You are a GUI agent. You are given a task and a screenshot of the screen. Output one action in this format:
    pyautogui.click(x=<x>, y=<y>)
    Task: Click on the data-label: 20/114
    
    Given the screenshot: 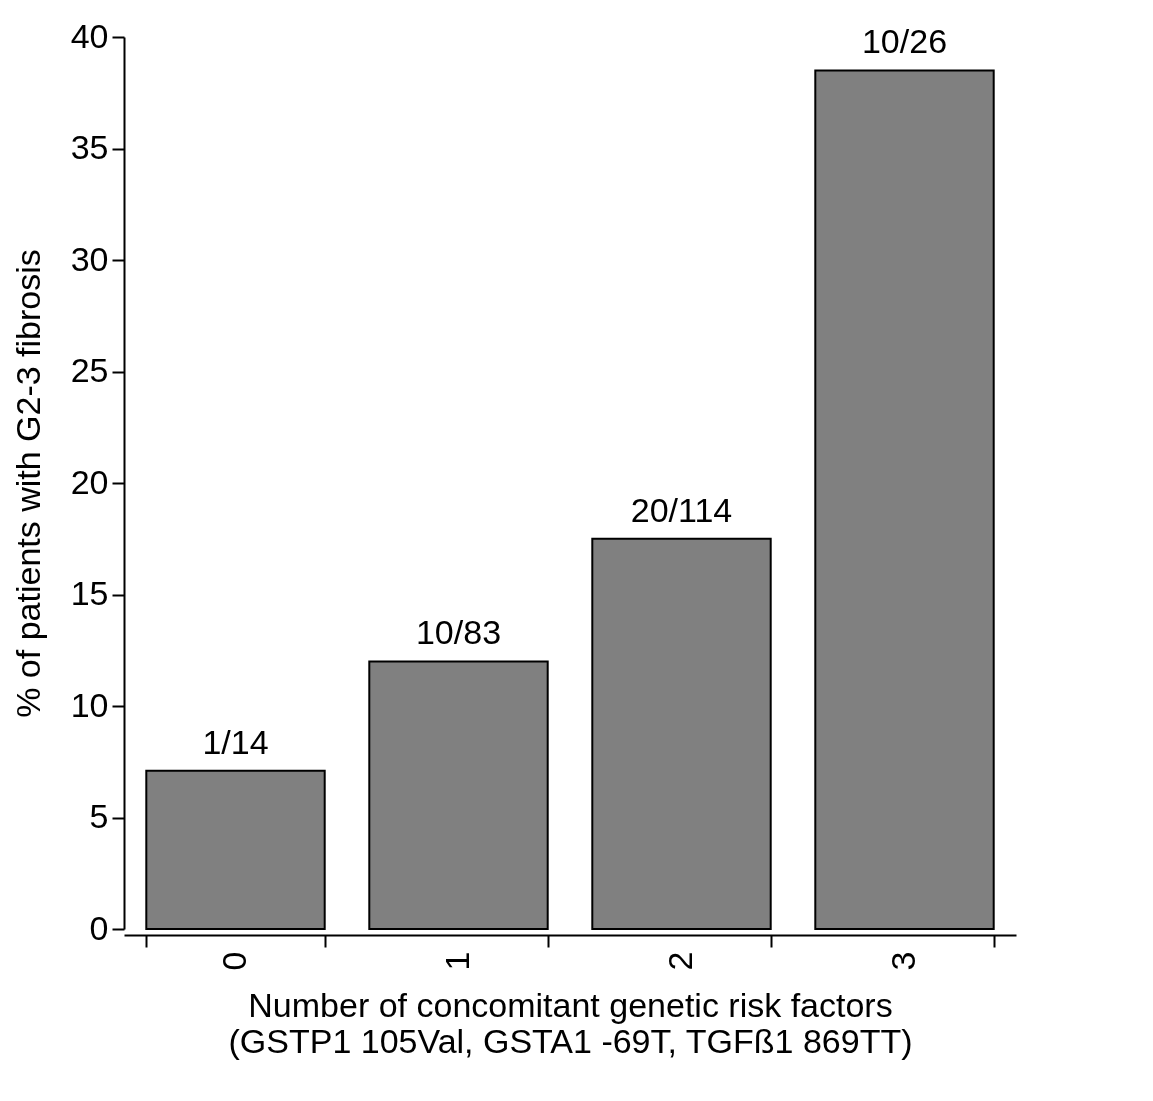 What is the action you would take?
    pyautogui.click(x=681, y=509)
    